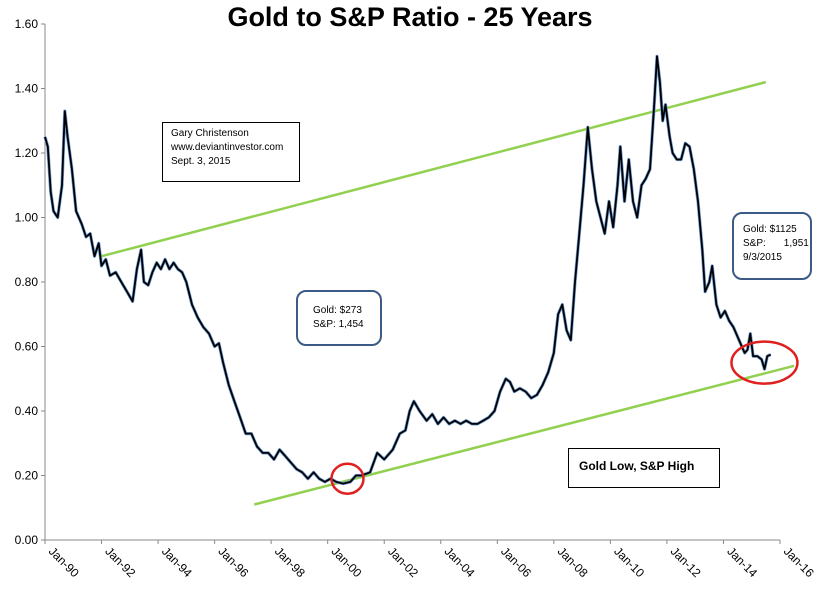  What do you see at coordinates (27, 476) in the screenshot?
I see `y-tick-label: 0.20` at bounding box center [27, 476].